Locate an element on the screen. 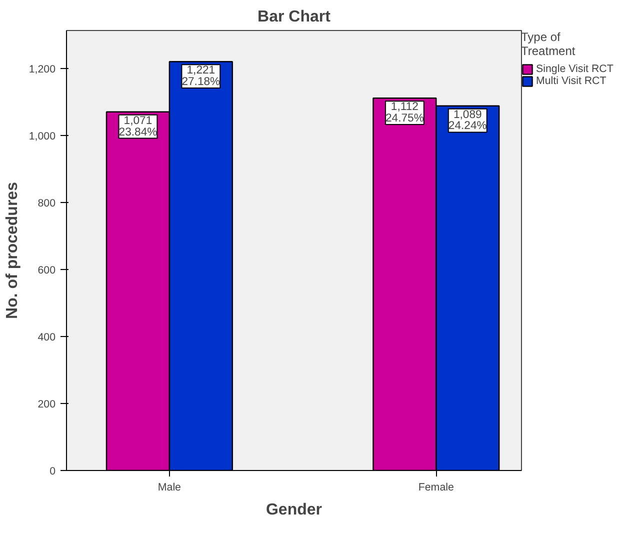 The width and height of the screenshot is (618, 537). x-axis-title: Gender is located at coordinates (294, 510).